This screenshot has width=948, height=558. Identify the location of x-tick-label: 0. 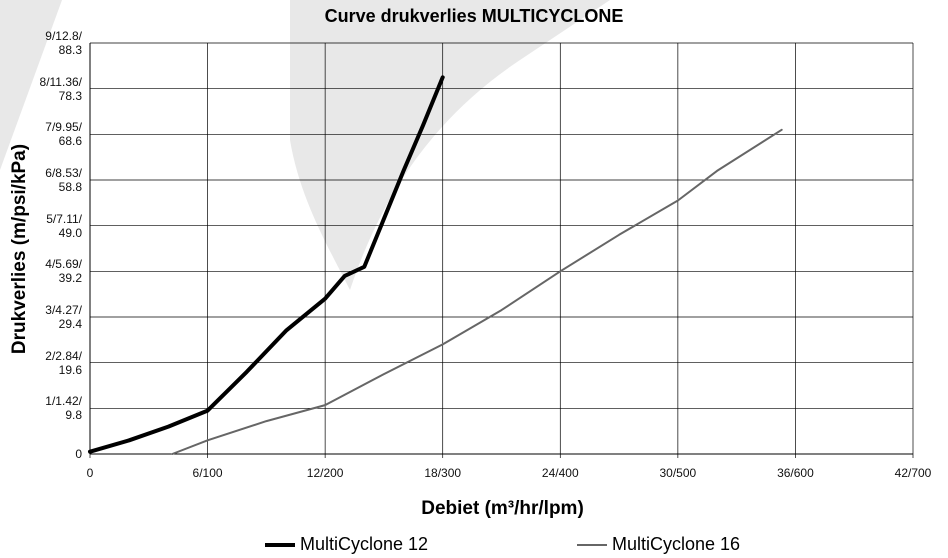
(90, 473).